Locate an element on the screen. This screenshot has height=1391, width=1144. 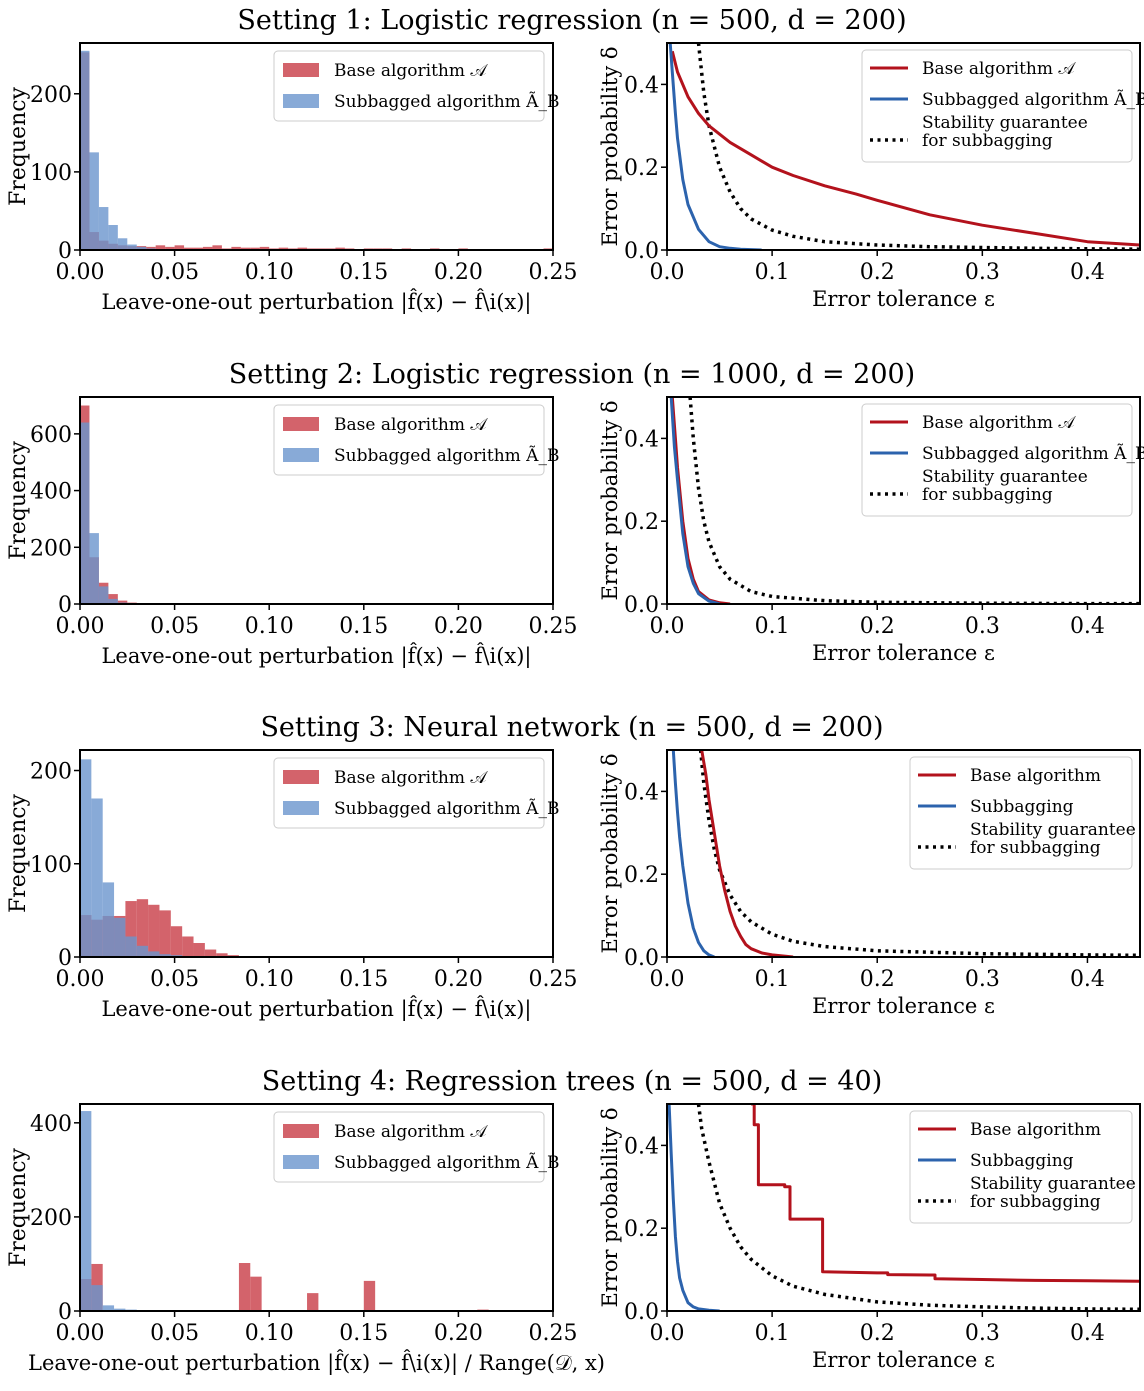
x-tick-label: 0.2 is located at coordinates (877, 979).